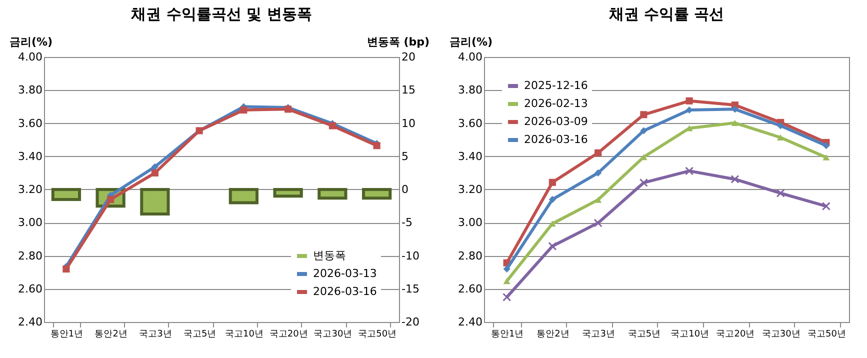  Describe the element at coordinates (221, 14) in the screenshot. I see `chart-title: 채권 수익률곡선 및 변동폭` at that location.